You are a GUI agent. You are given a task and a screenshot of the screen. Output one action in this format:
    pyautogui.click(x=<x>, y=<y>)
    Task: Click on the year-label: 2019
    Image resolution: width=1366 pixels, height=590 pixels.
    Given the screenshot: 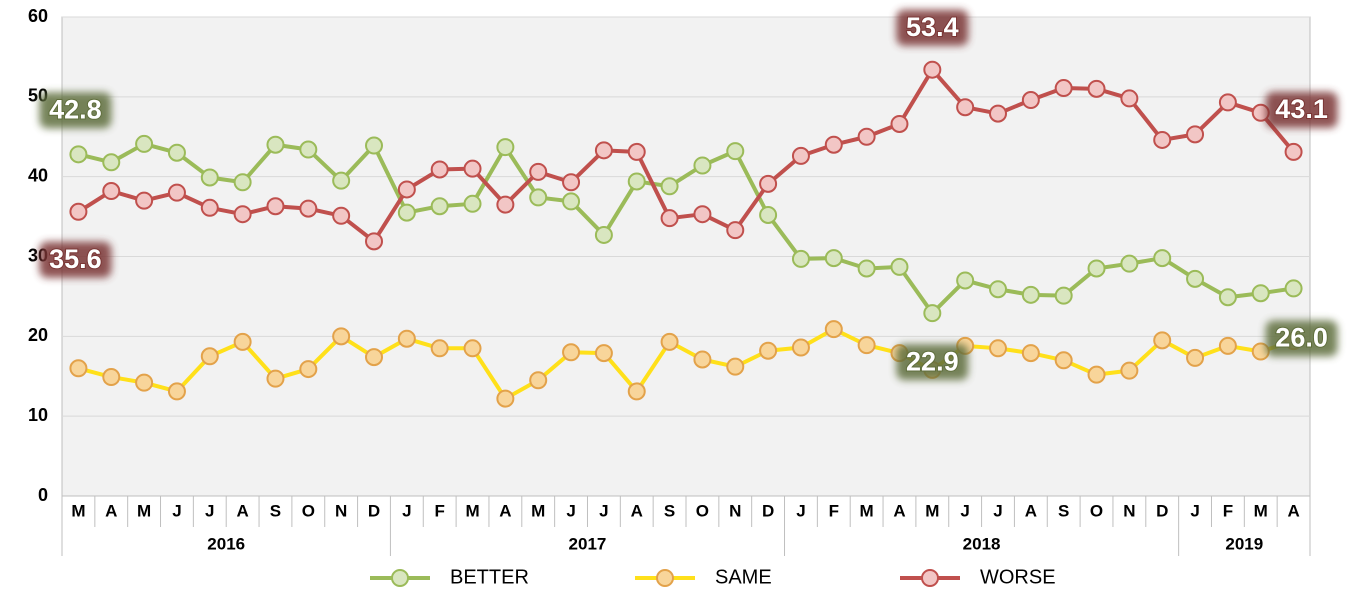 What is the action you would take?
    pyautogui.click(x=1244, y=543)
    